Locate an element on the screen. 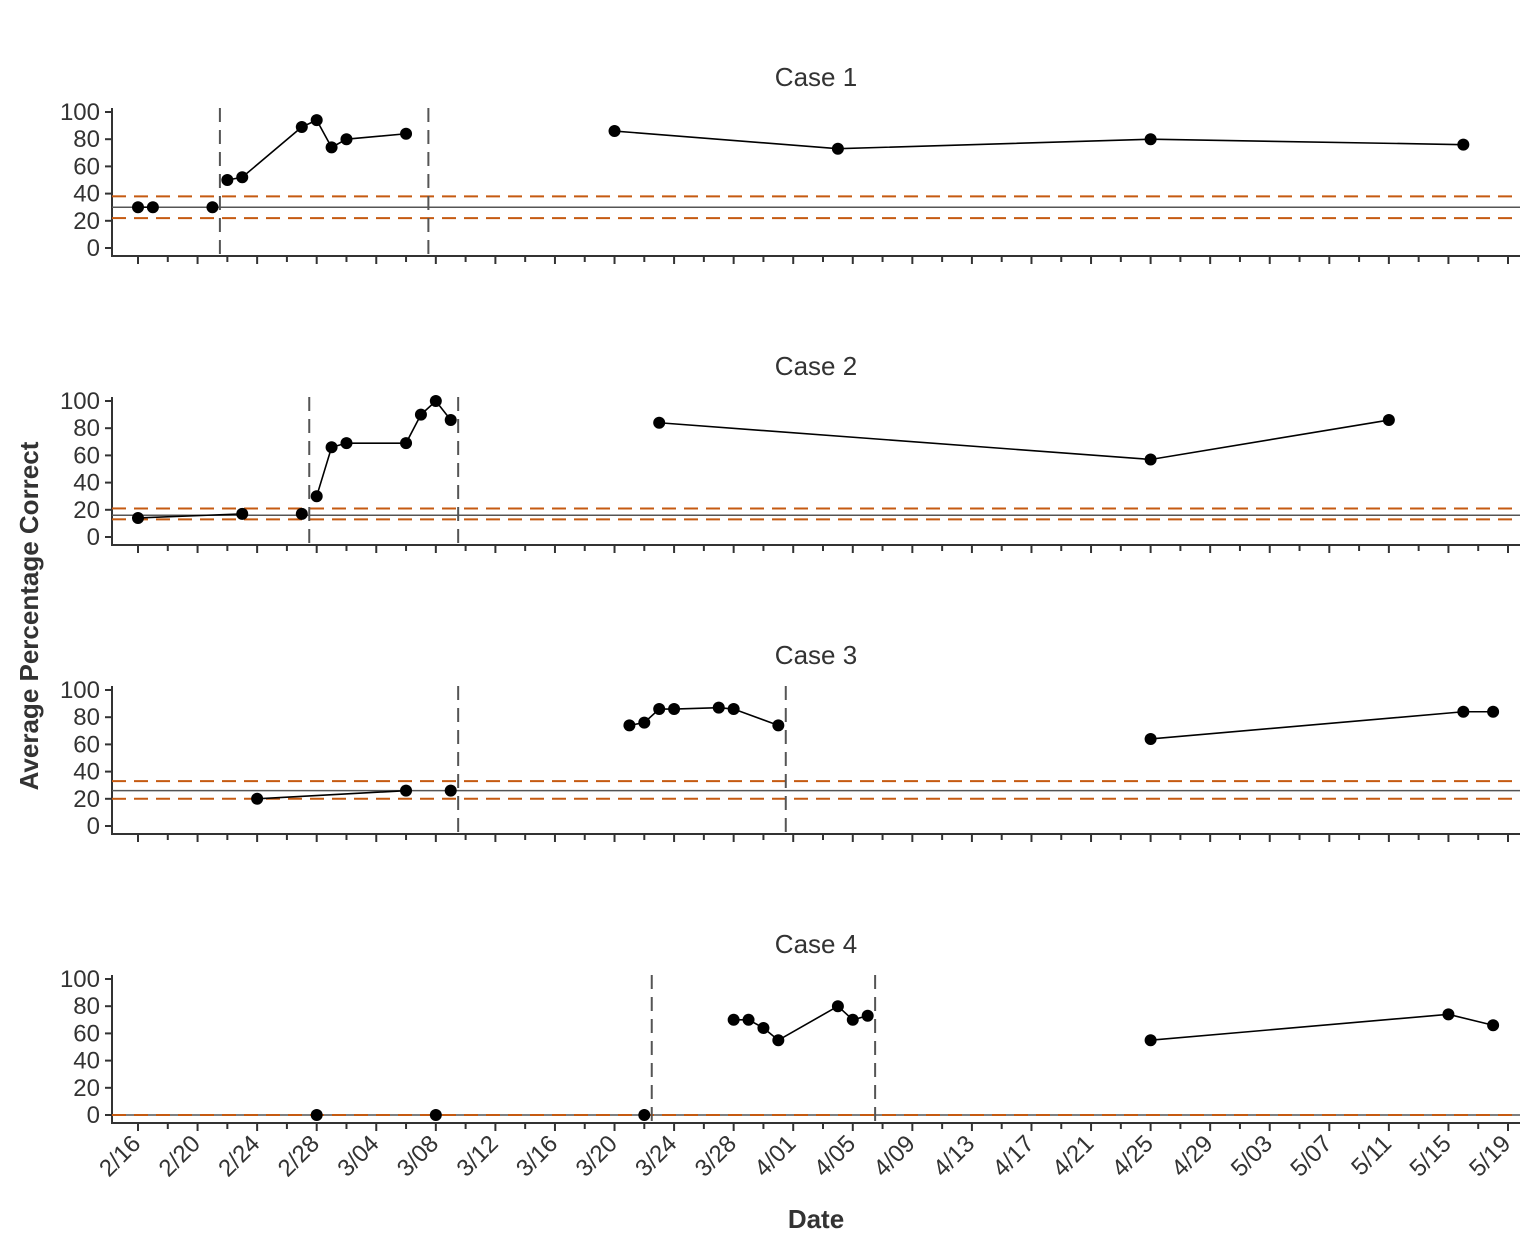 The height and width of the screenshot is (1248, 1536). x-tick-label: 3/28 is located at coordinates (716, 1156).